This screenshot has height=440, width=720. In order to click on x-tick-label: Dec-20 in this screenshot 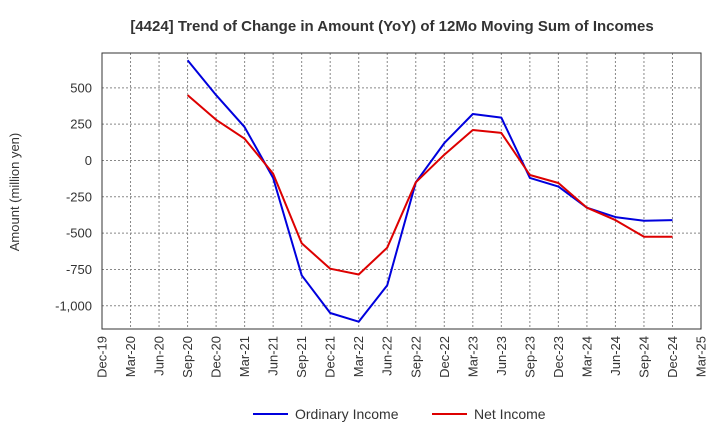, I will do `click(216, 357)`.